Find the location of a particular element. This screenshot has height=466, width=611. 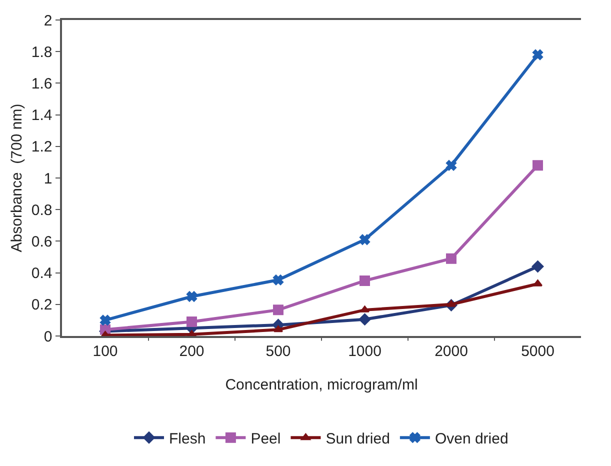

y-tick-label: 0.4 is located at coordinates (41, 273).